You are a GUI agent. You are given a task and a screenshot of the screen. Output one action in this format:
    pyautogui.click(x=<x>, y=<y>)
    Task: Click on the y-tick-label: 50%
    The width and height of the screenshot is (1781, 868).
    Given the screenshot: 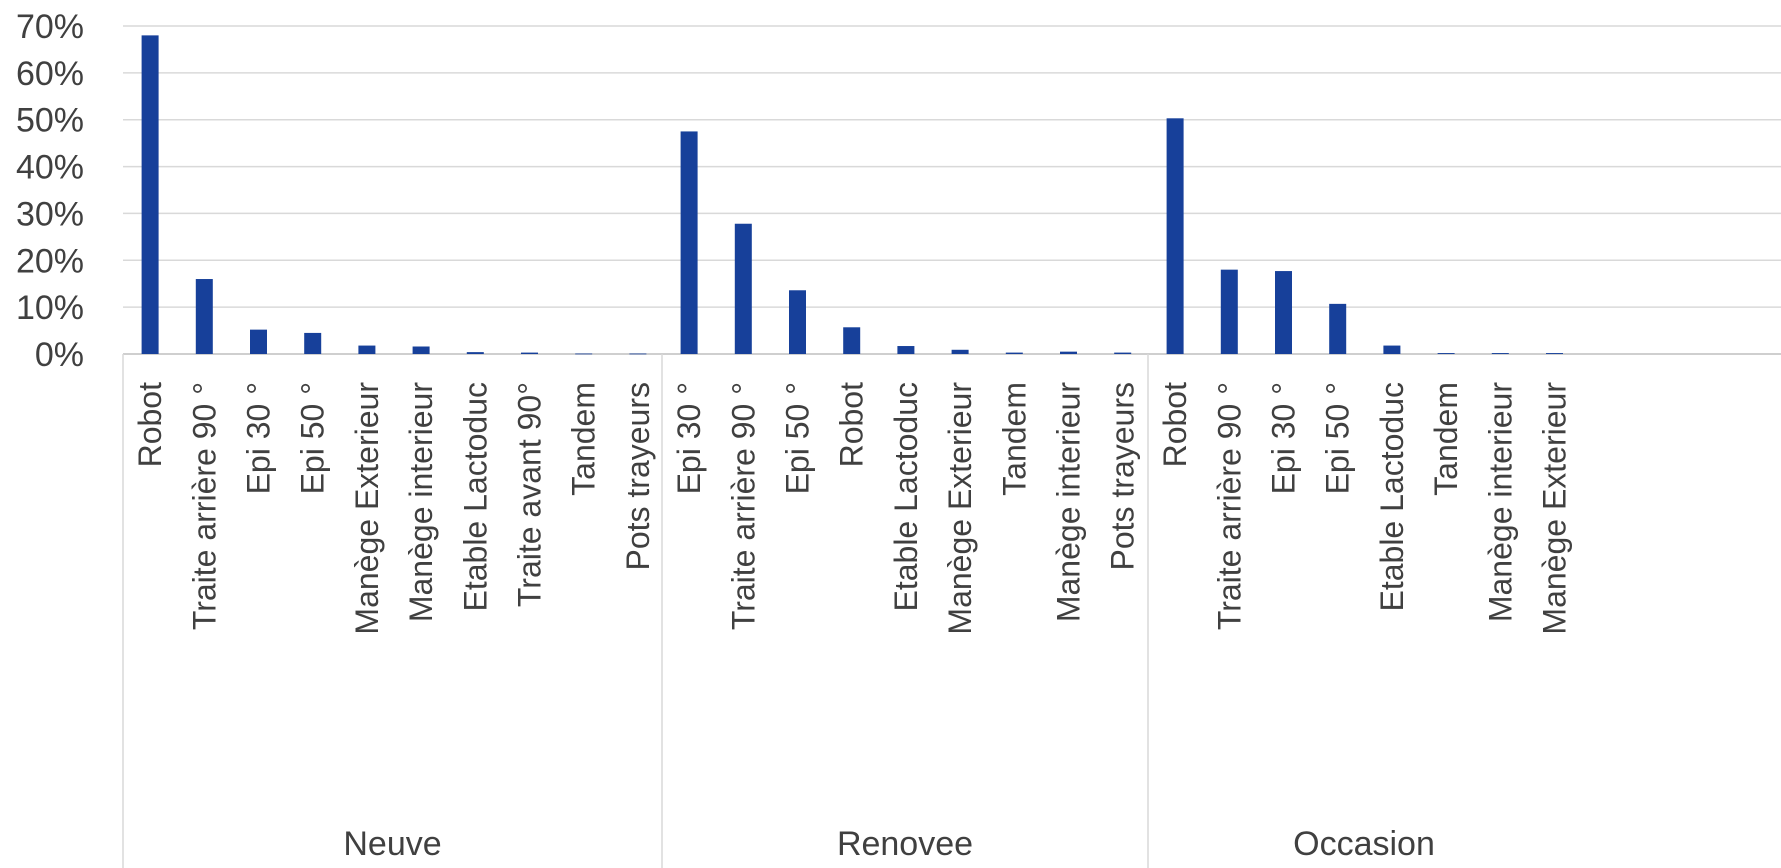 What is the action you would take?
    pyautogui.click(x=50, y=121)
    